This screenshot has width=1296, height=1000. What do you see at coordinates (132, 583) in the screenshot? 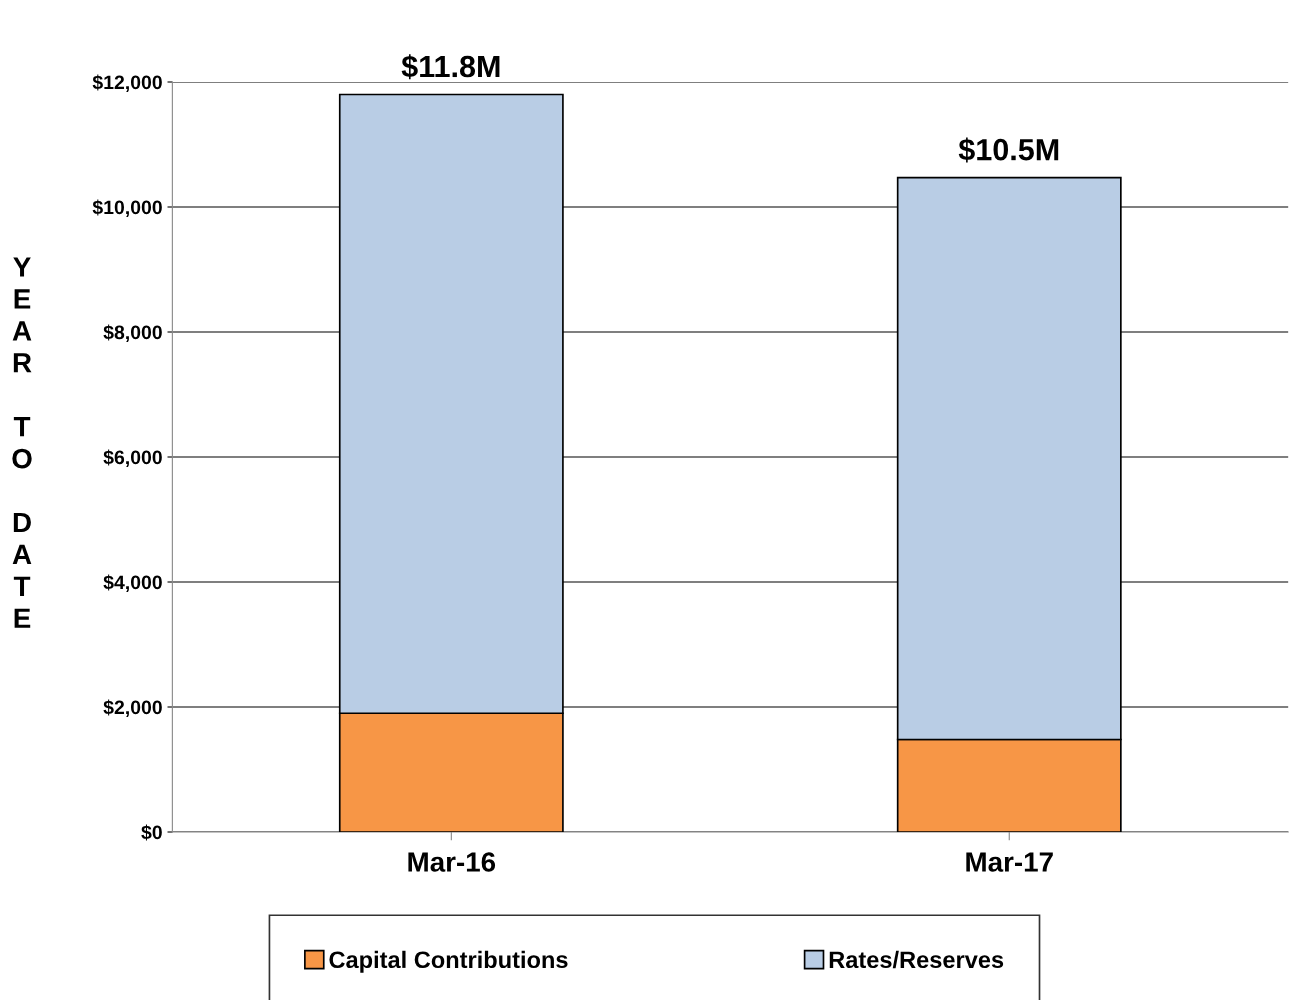
I see `y-tick-label: $4,000` at bounding box center [132, 583].